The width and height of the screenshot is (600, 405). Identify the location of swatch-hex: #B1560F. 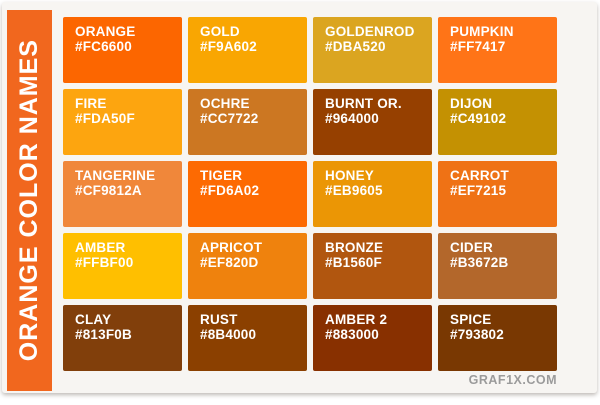
(353, 262).